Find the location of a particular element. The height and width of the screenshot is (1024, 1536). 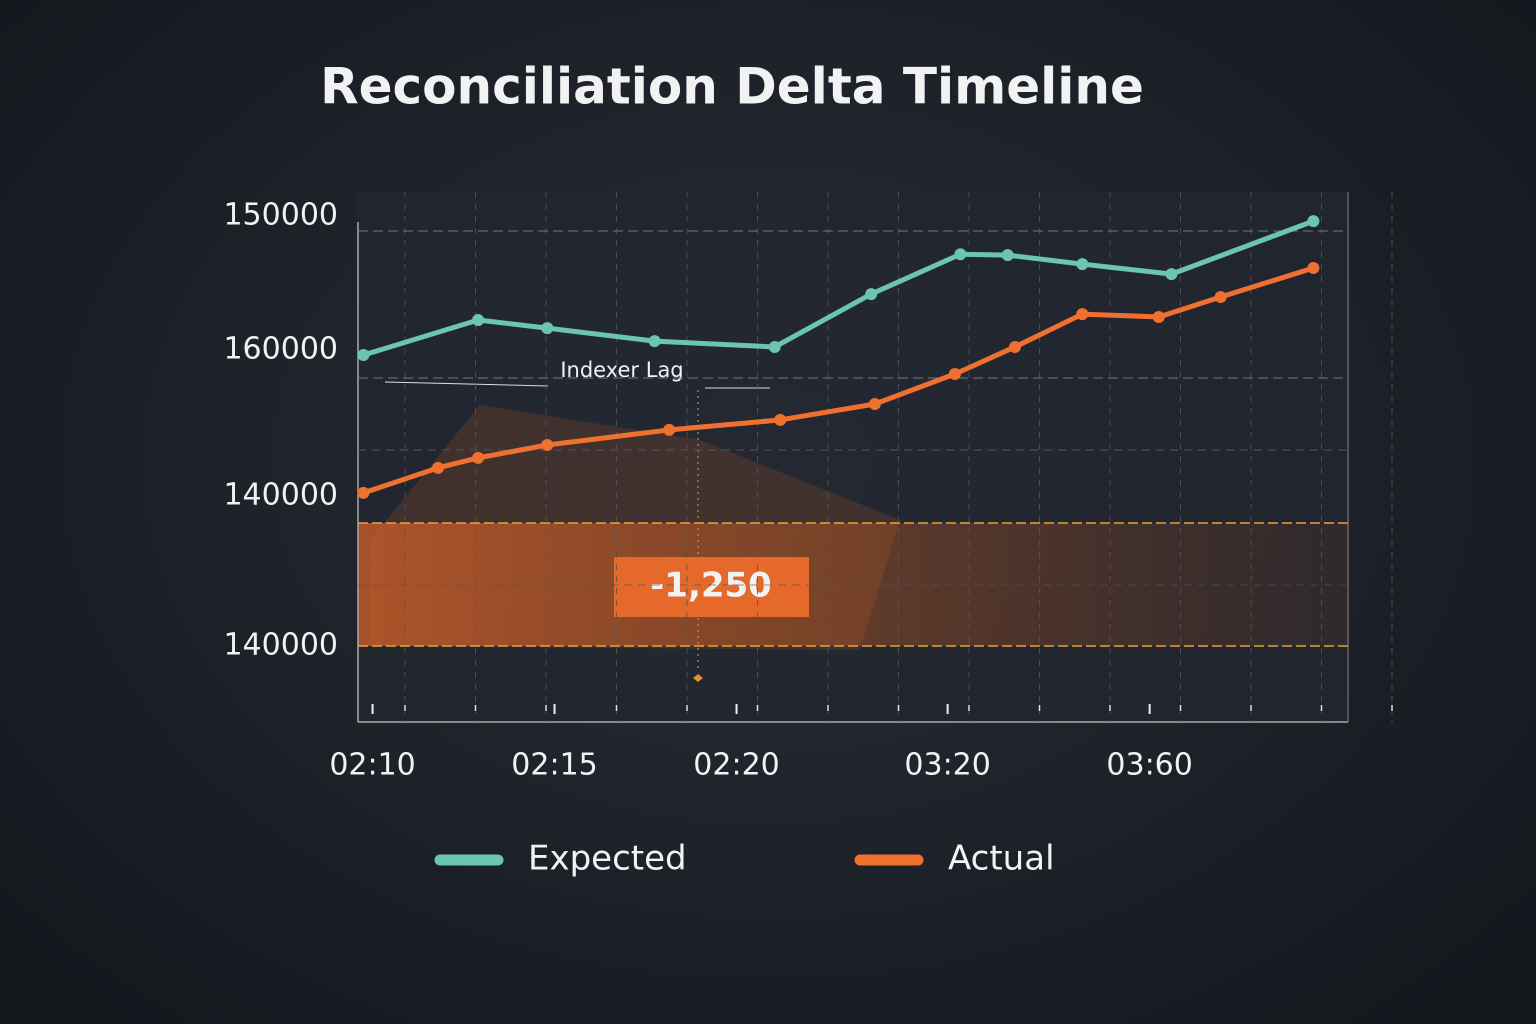

x-tick-label: 03:60 is located at coordinates (1149, 765).